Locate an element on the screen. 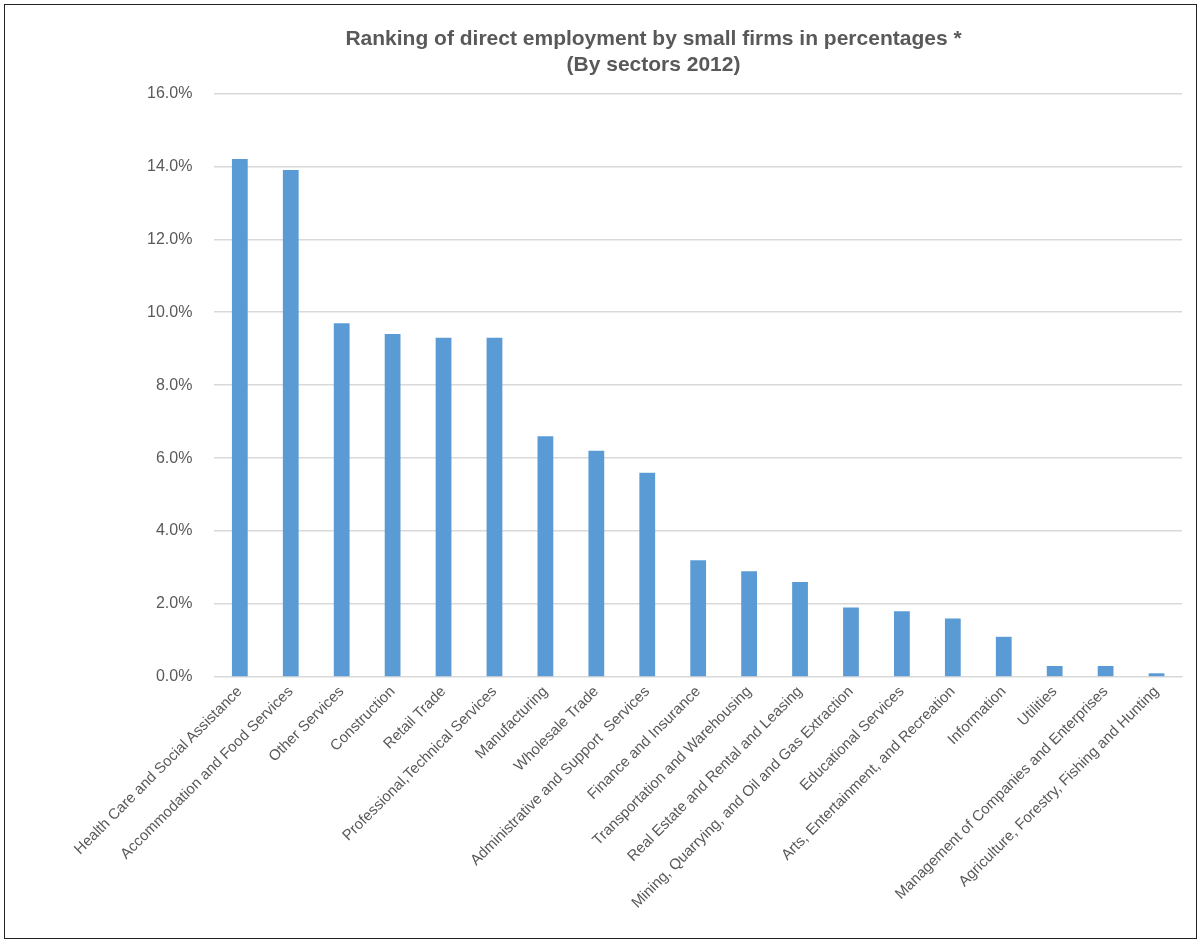  y-tick-label: 12.0% is located at coordinates (169, 238).